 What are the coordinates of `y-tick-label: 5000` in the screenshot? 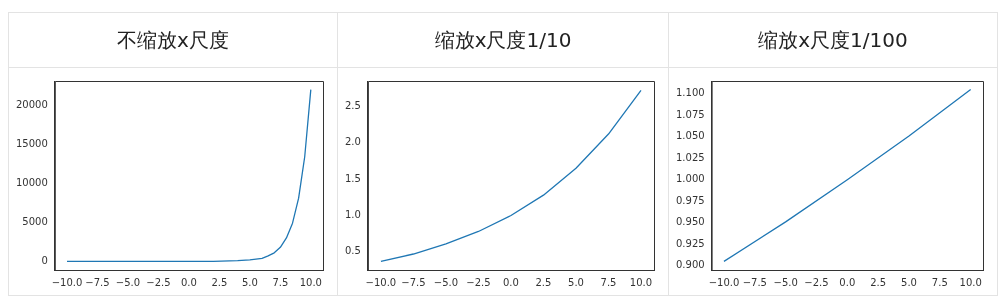 It's located at (35, 221).